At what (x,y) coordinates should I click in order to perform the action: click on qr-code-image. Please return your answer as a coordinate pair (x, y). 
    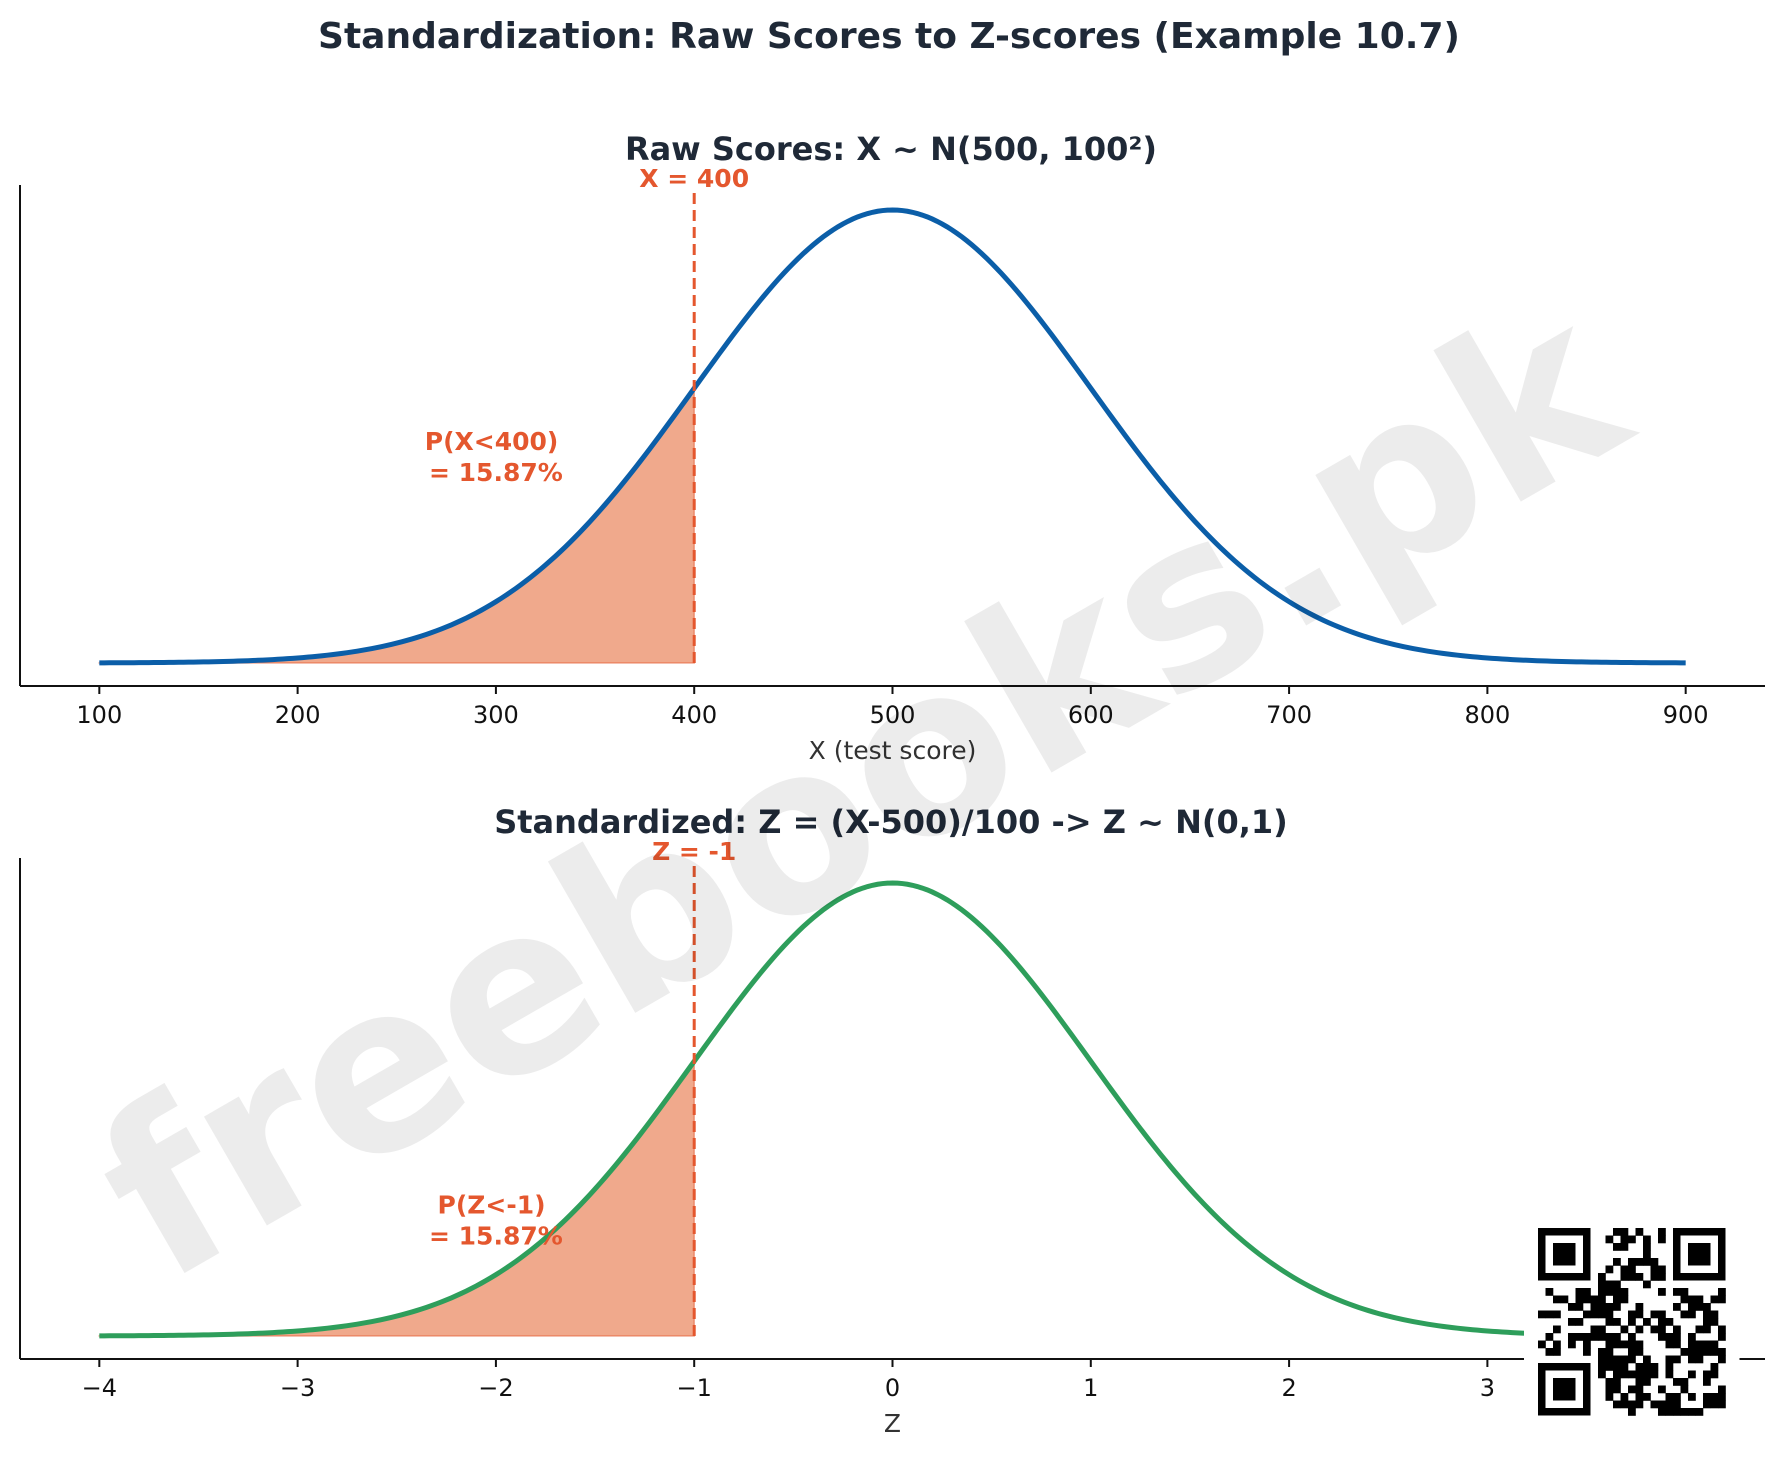
    Looking at the image, I should click on (1632, 1322).